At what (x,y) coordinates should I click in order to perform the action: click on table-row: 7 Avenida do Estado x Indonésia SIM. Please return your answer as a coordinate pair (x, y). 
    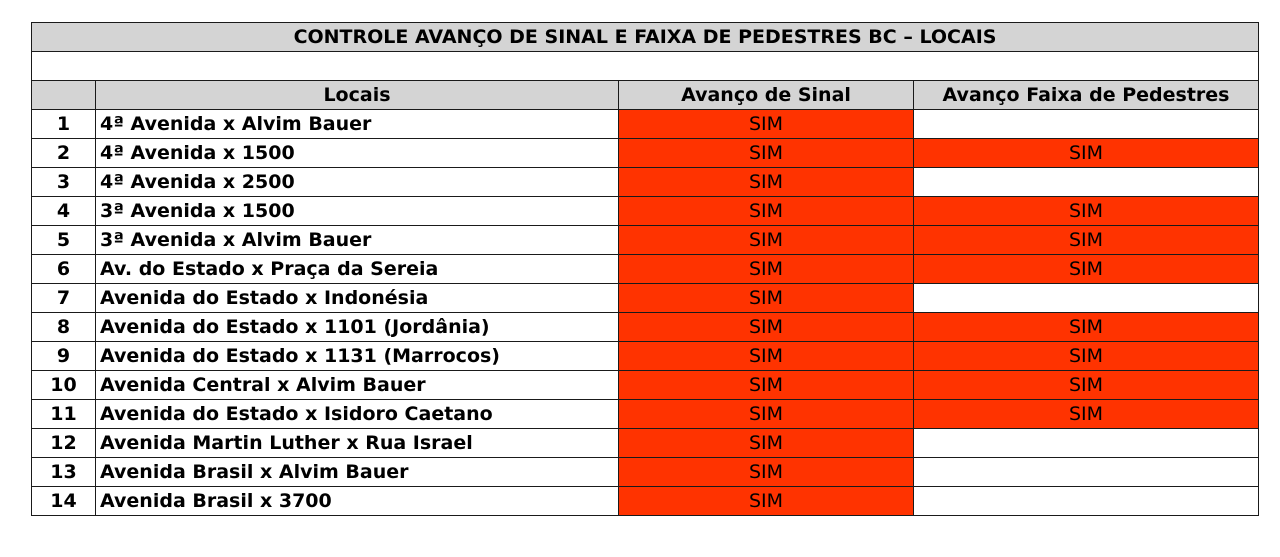
    Looking at the image, I should click on (645, 298).